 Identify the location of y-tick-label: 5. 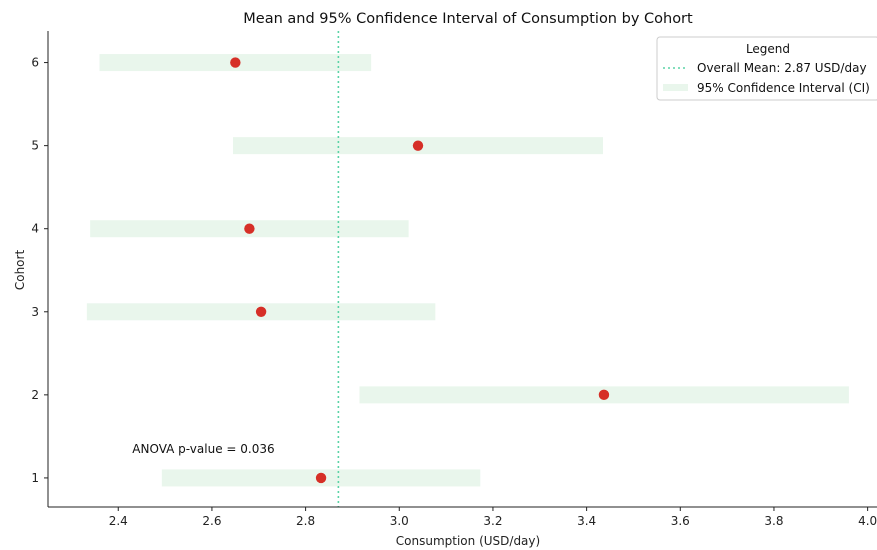
(35, 146).